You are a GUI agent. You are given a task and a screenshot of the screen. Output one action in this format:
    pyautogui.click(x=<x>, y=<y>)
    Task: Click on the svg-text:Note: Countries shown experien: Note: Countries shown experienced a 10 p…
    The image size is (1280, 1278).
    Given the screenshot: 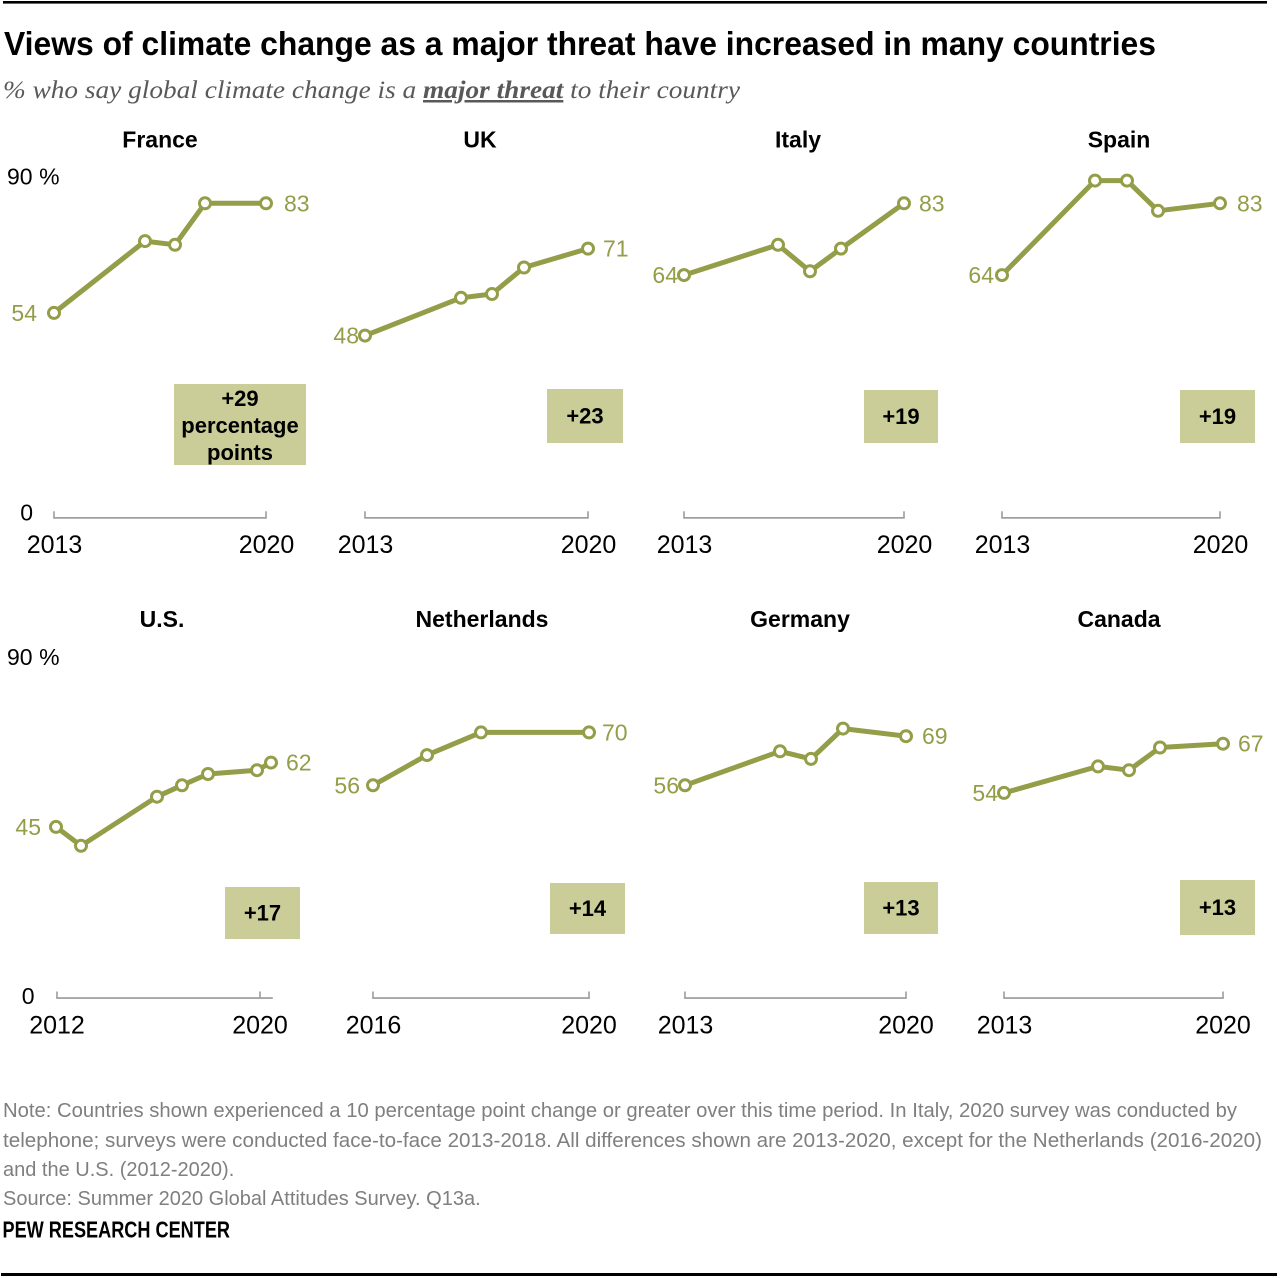 What is the action you would take?
    pyautogui.click(x=620, y=1111)
    